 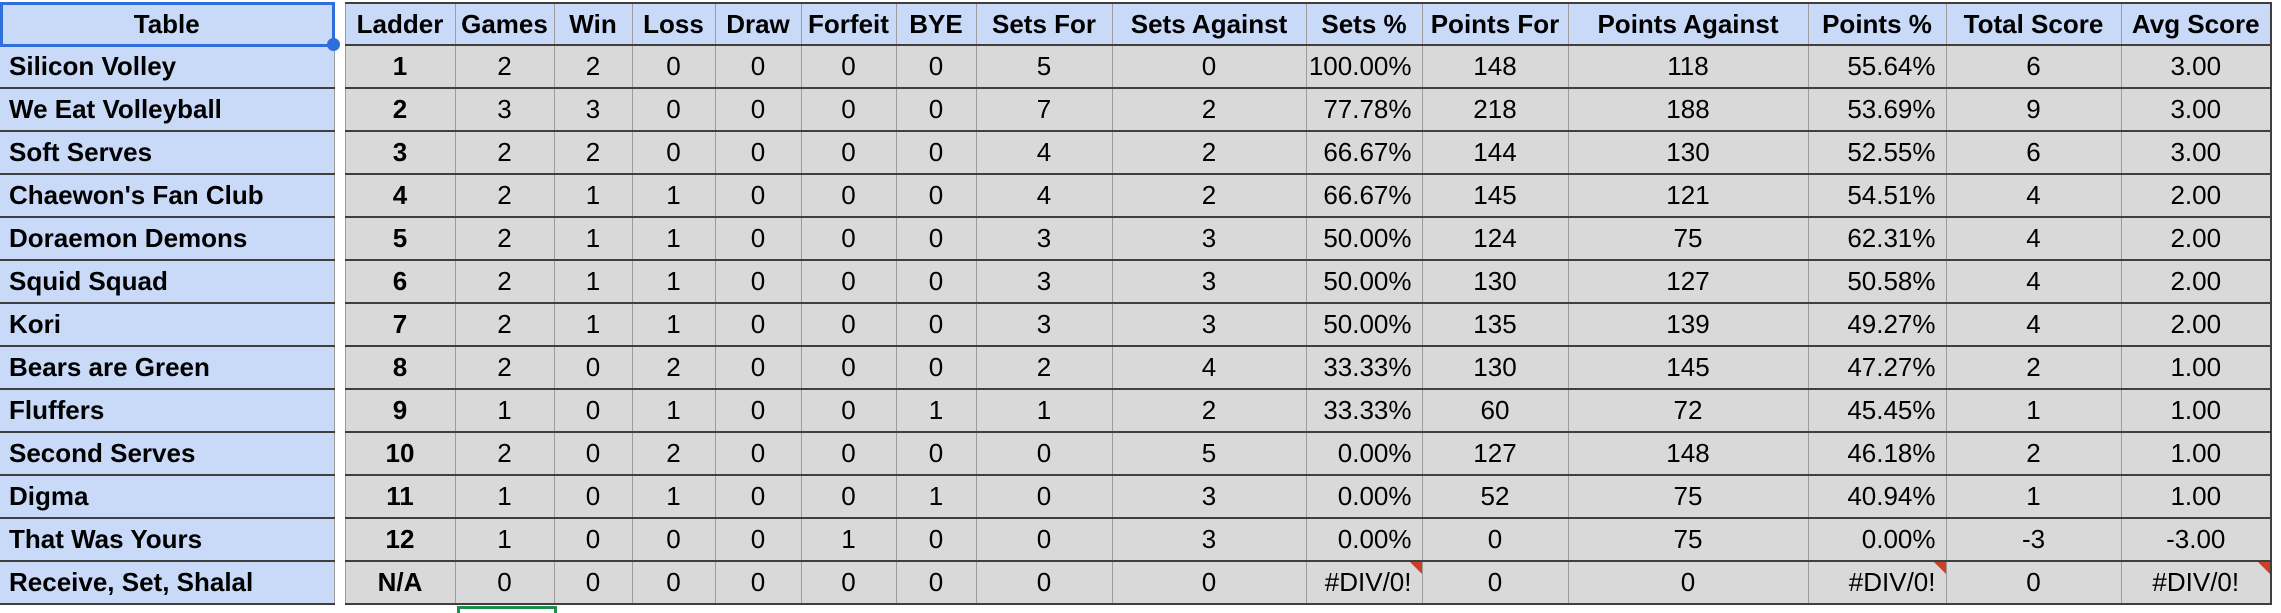 I want to click on team-name-cell: Fluffers, so click(x=167, y=411).